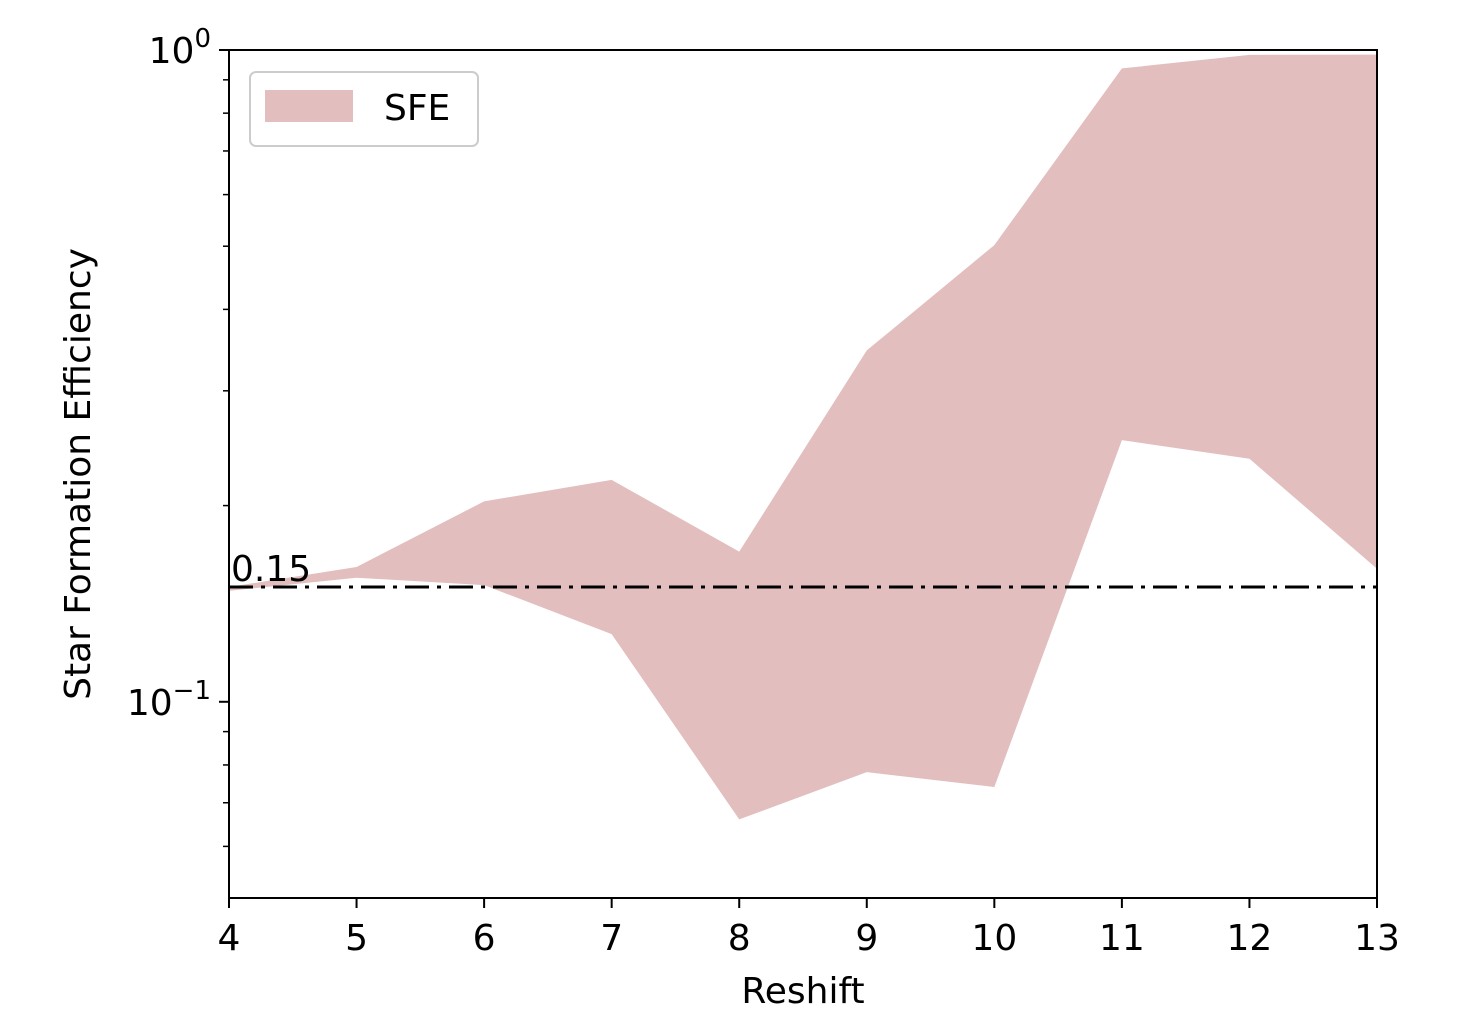  I want to click on y-tick-label: 10⁰, so click(180, 48).